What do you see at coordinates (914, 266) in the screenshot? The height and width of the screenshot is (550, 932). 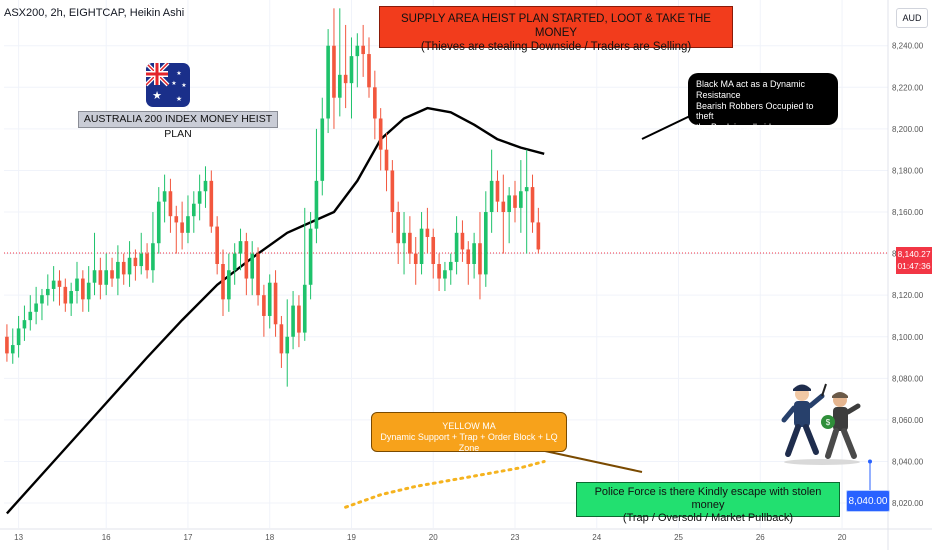 I see `countdown-timer: 01:47:36` at bounding box center [914, 266].